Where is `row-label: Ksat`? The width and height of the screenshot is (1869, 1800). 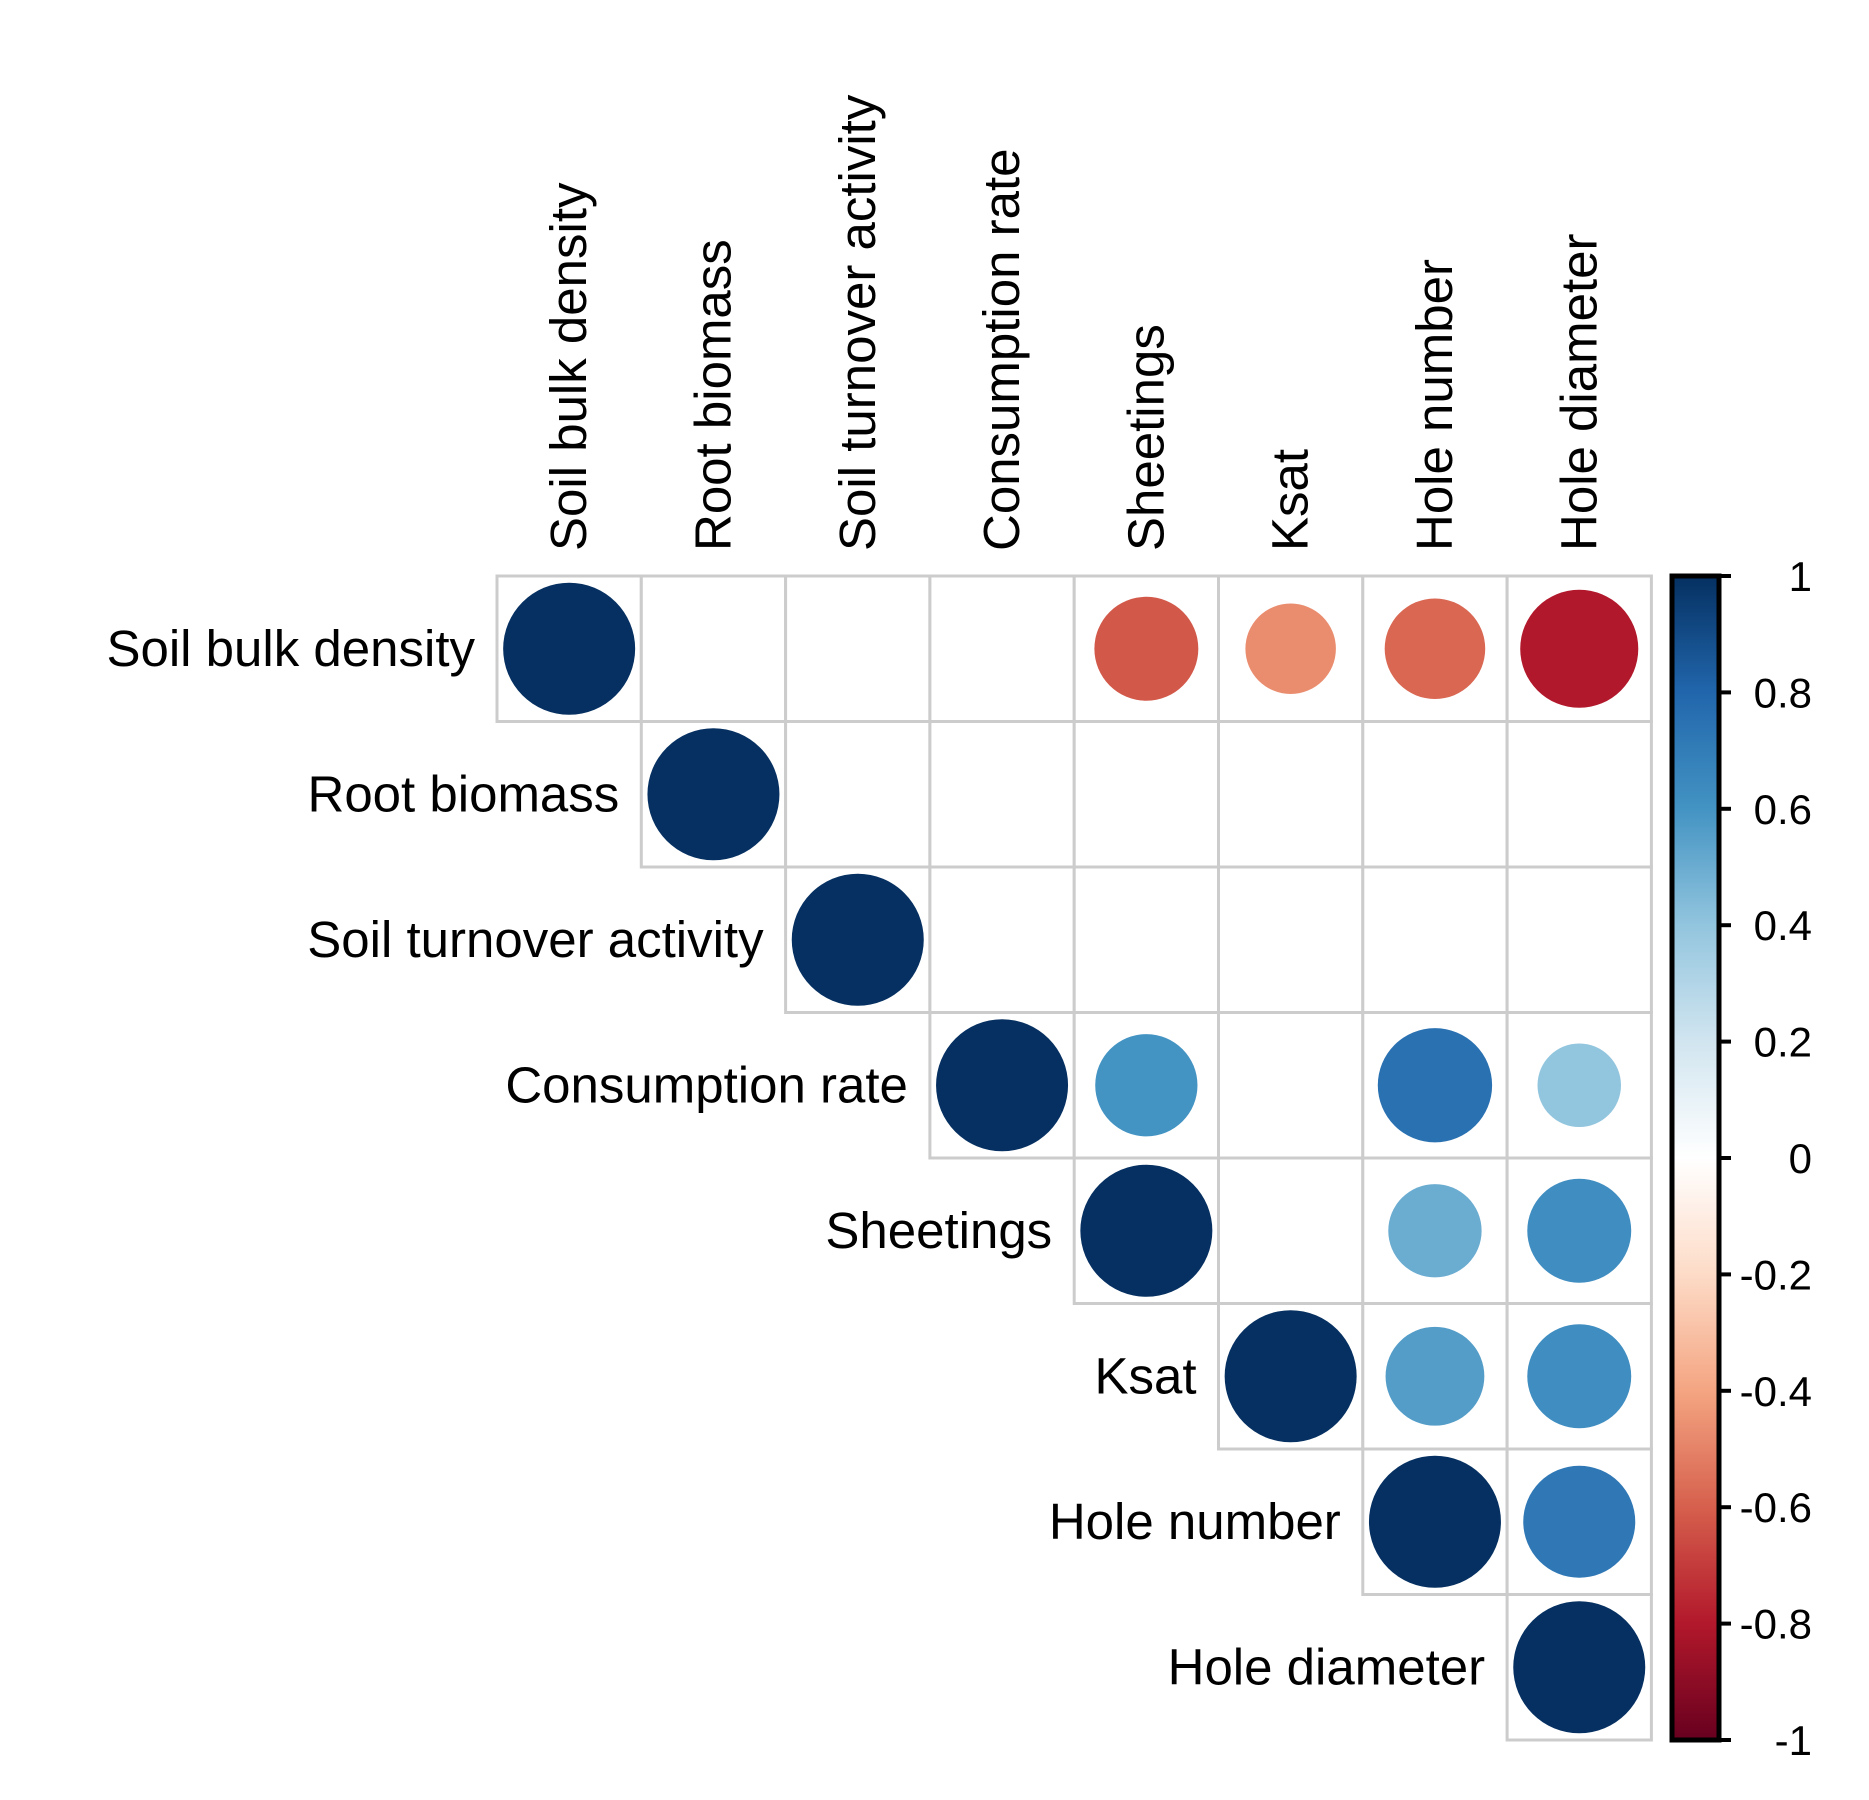
row-label: Ksat is located at coordinates (1145, 1375).